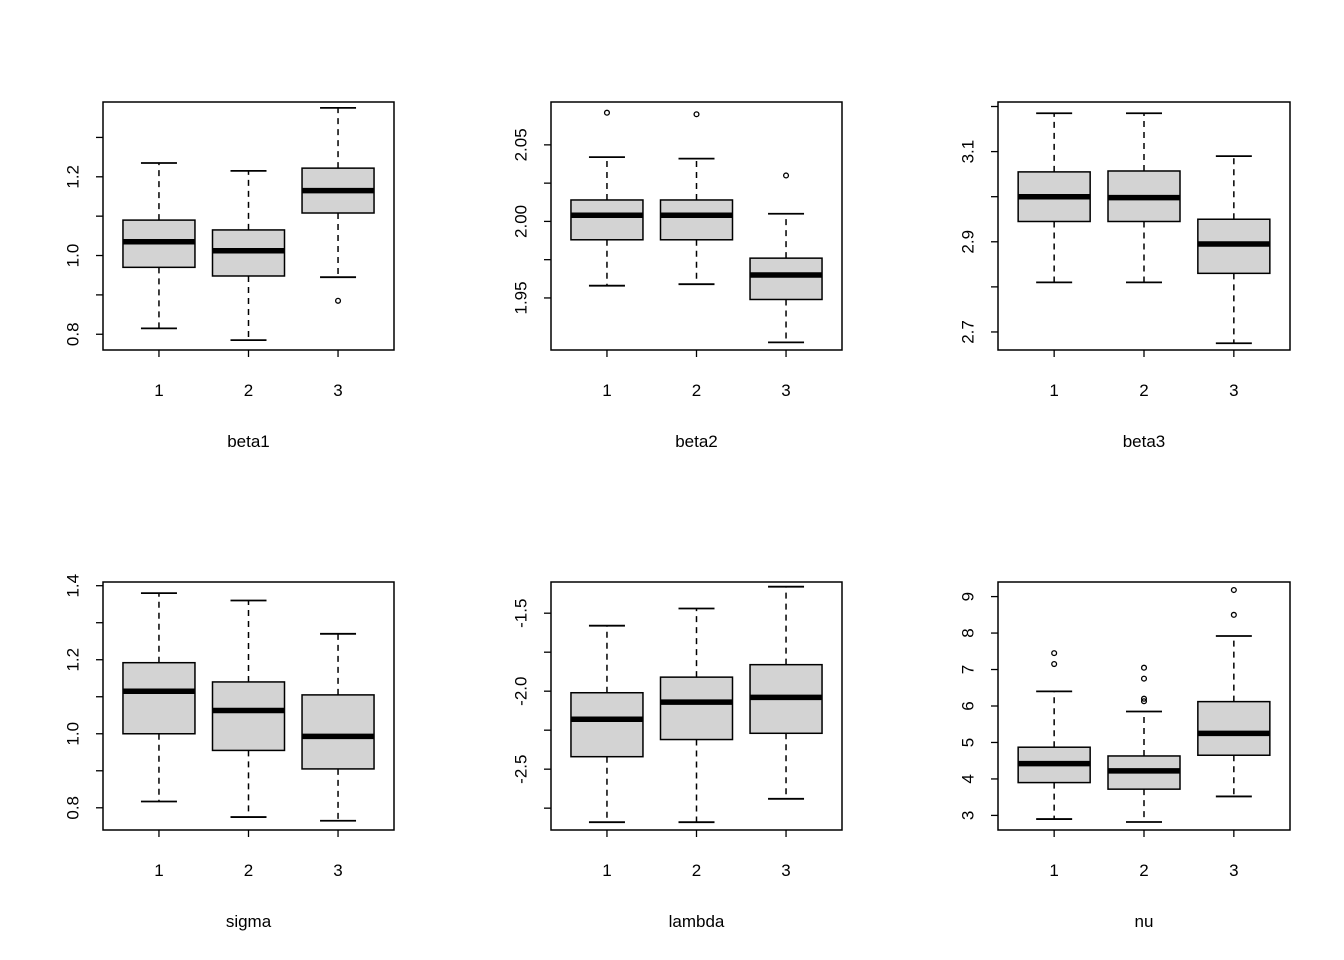 The height and width of the screenshot is (960, 1344). Describe the element at coordinates (521, 221) in the screenshot. I see `y-tick-label: 2.00` at that location.